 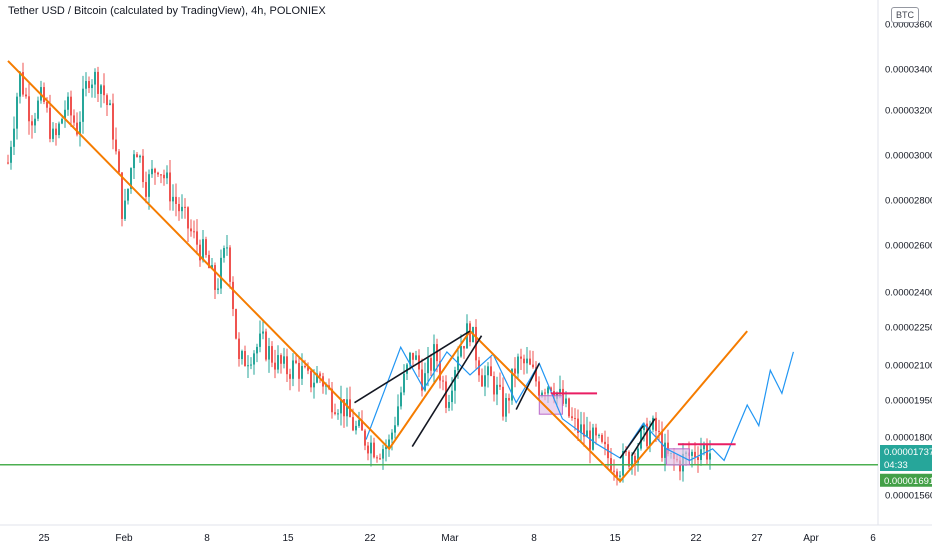 I want to click on x-tick-label: 25, so click(x=44, y=538).